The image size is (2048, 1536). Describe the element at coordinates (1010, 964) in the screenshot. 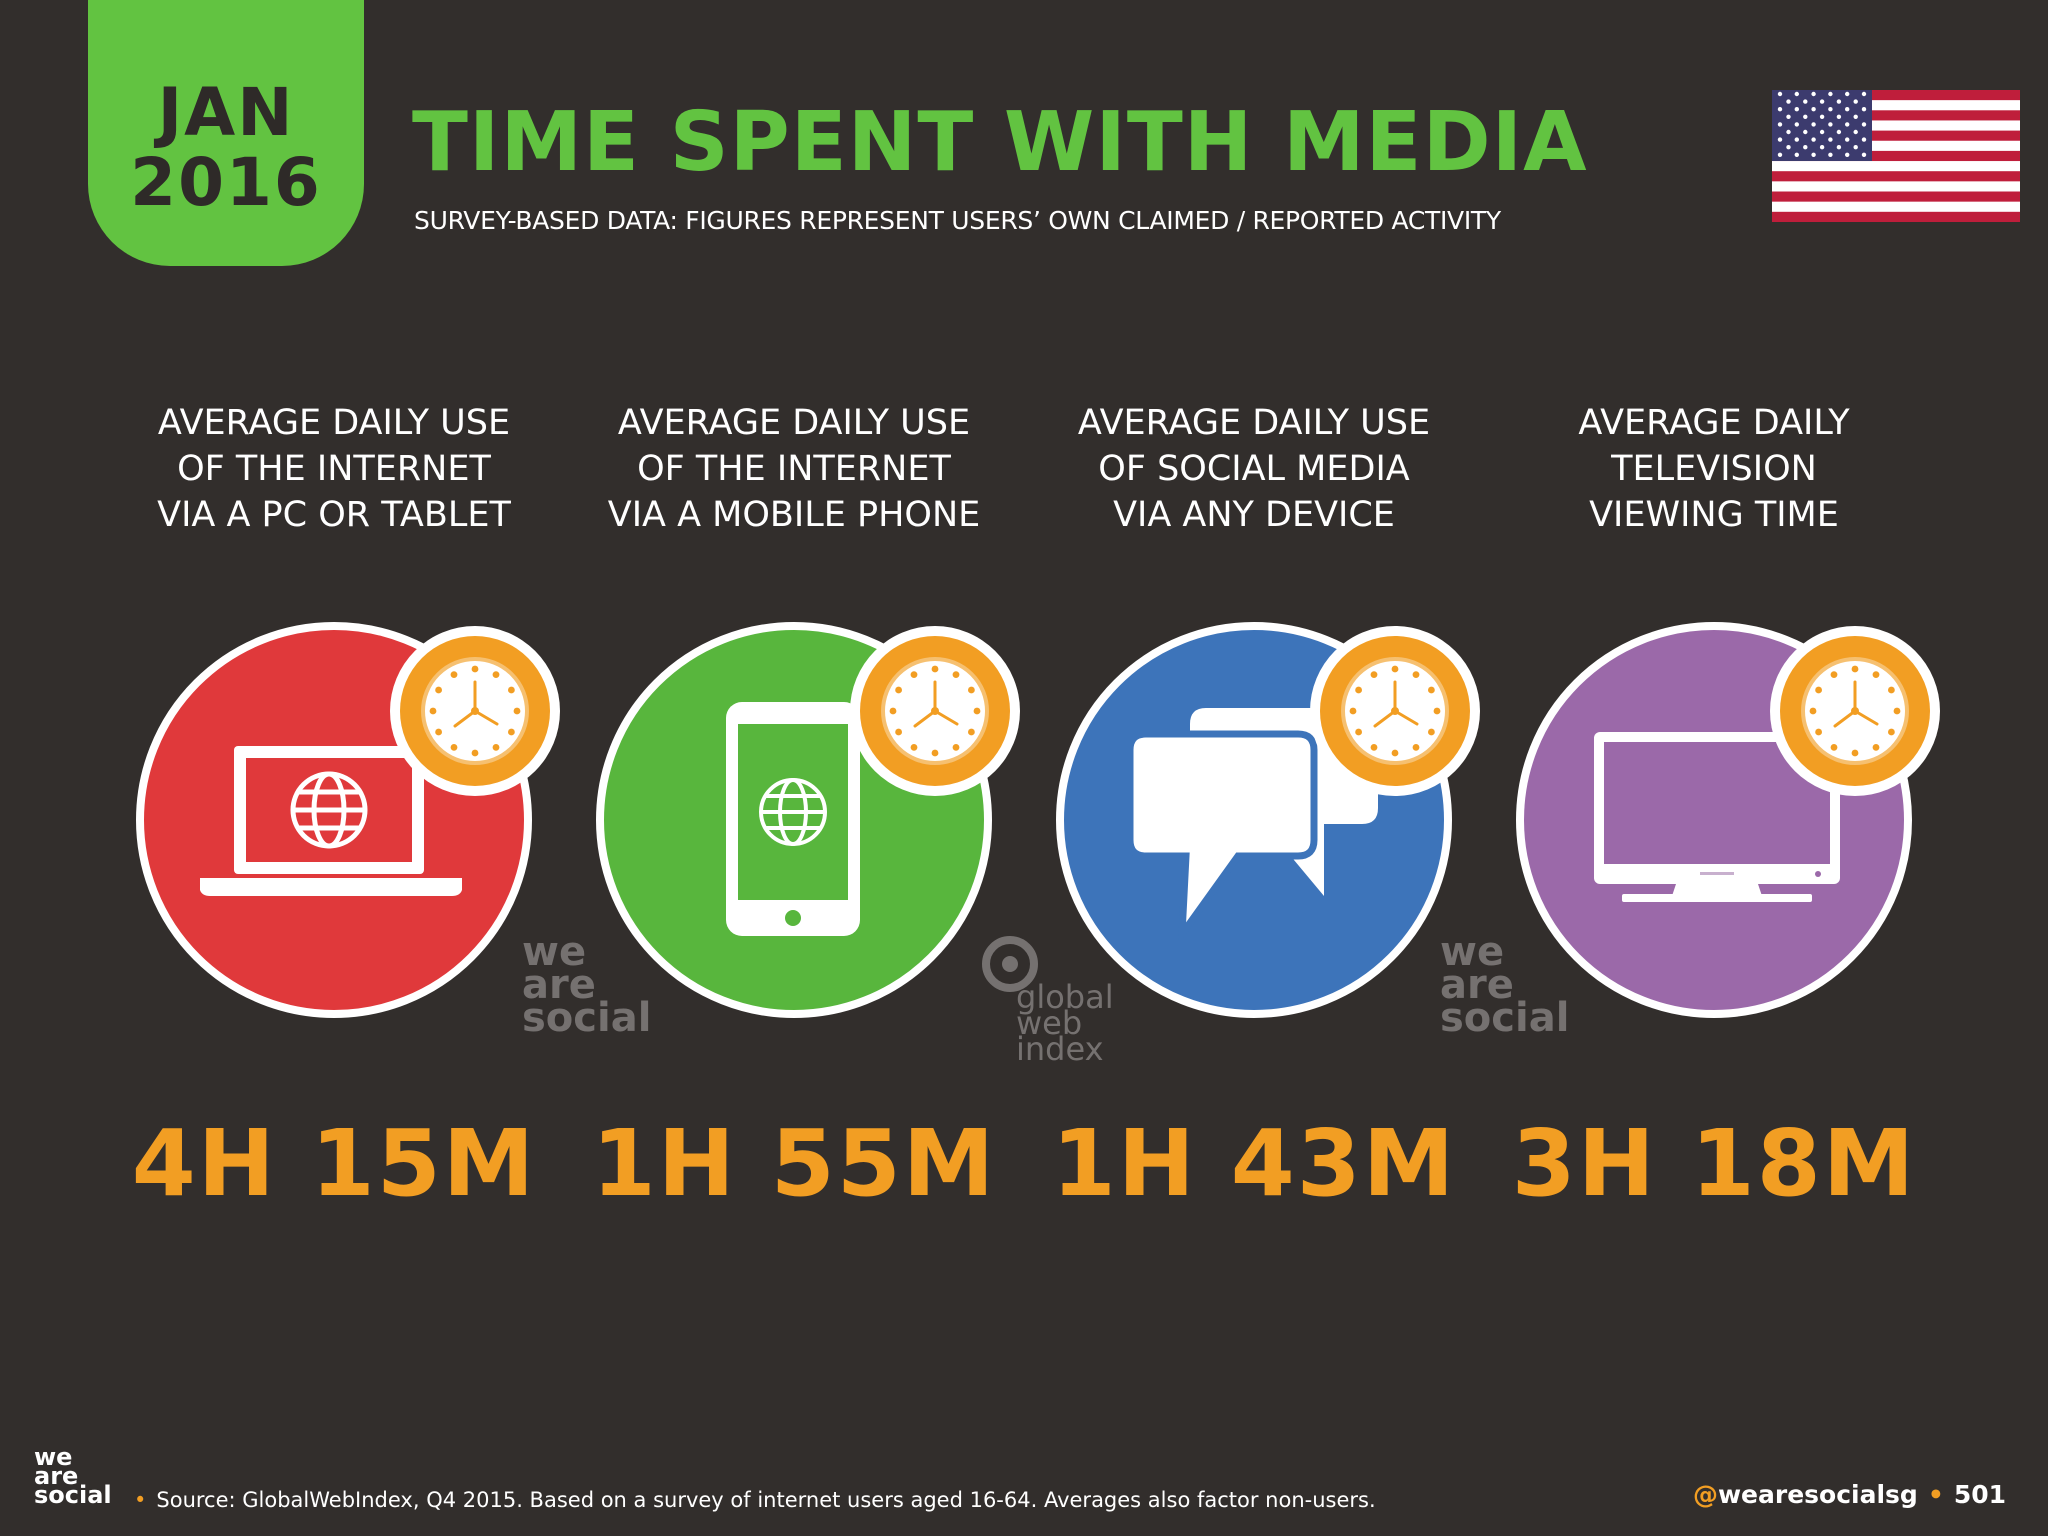

I see `global-web-index-logo-icon` at that location.